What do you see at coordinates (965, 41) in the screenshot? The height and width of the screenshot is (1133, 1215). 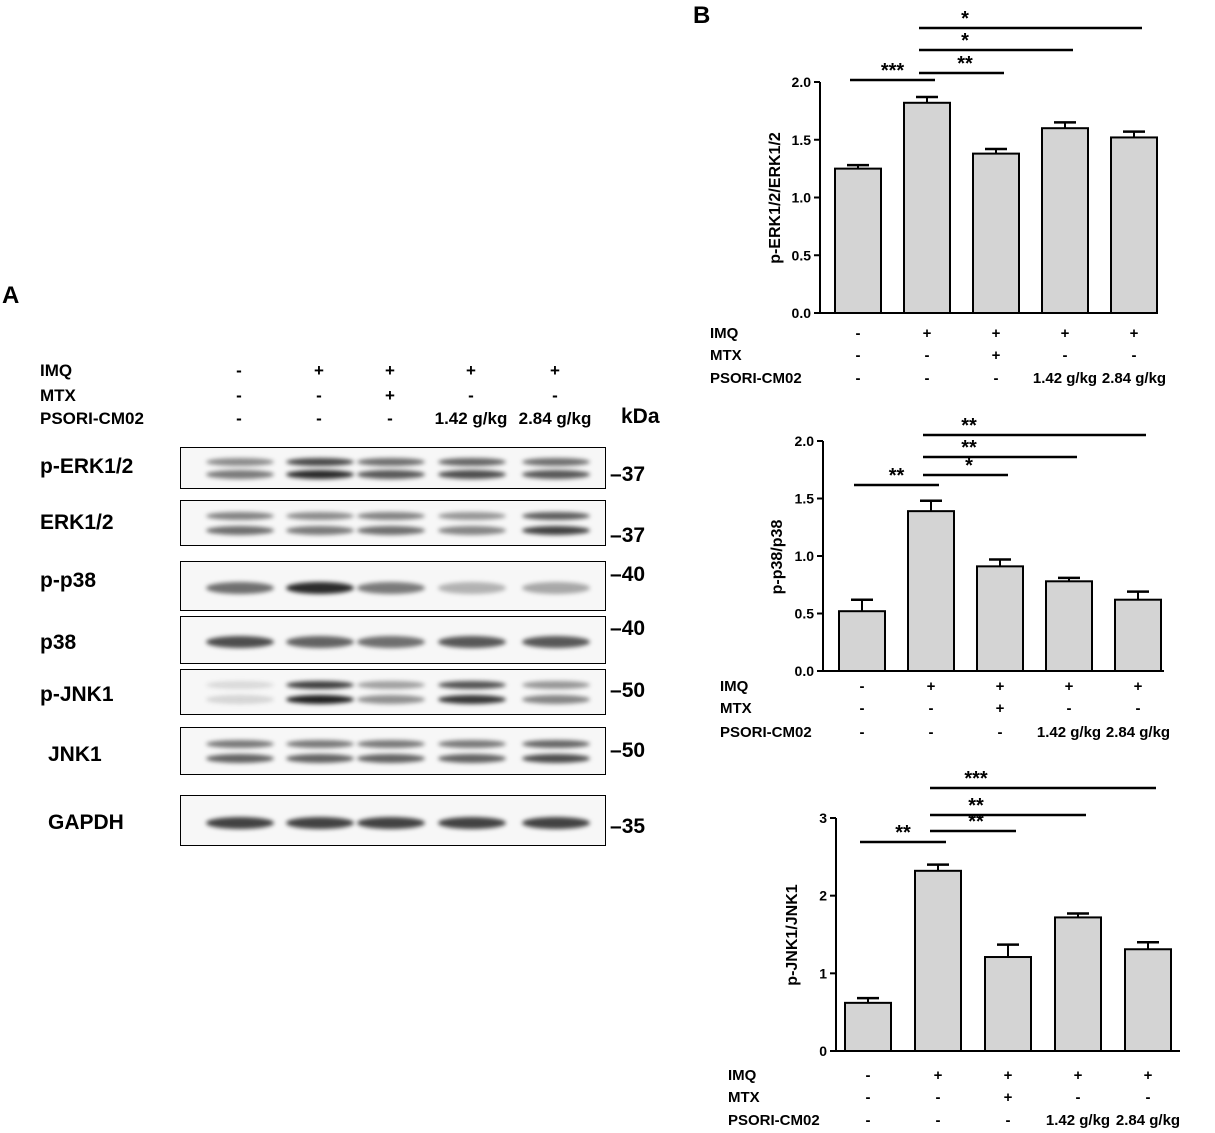 I see `significance-stars: *` at bounding box center [965, 41].